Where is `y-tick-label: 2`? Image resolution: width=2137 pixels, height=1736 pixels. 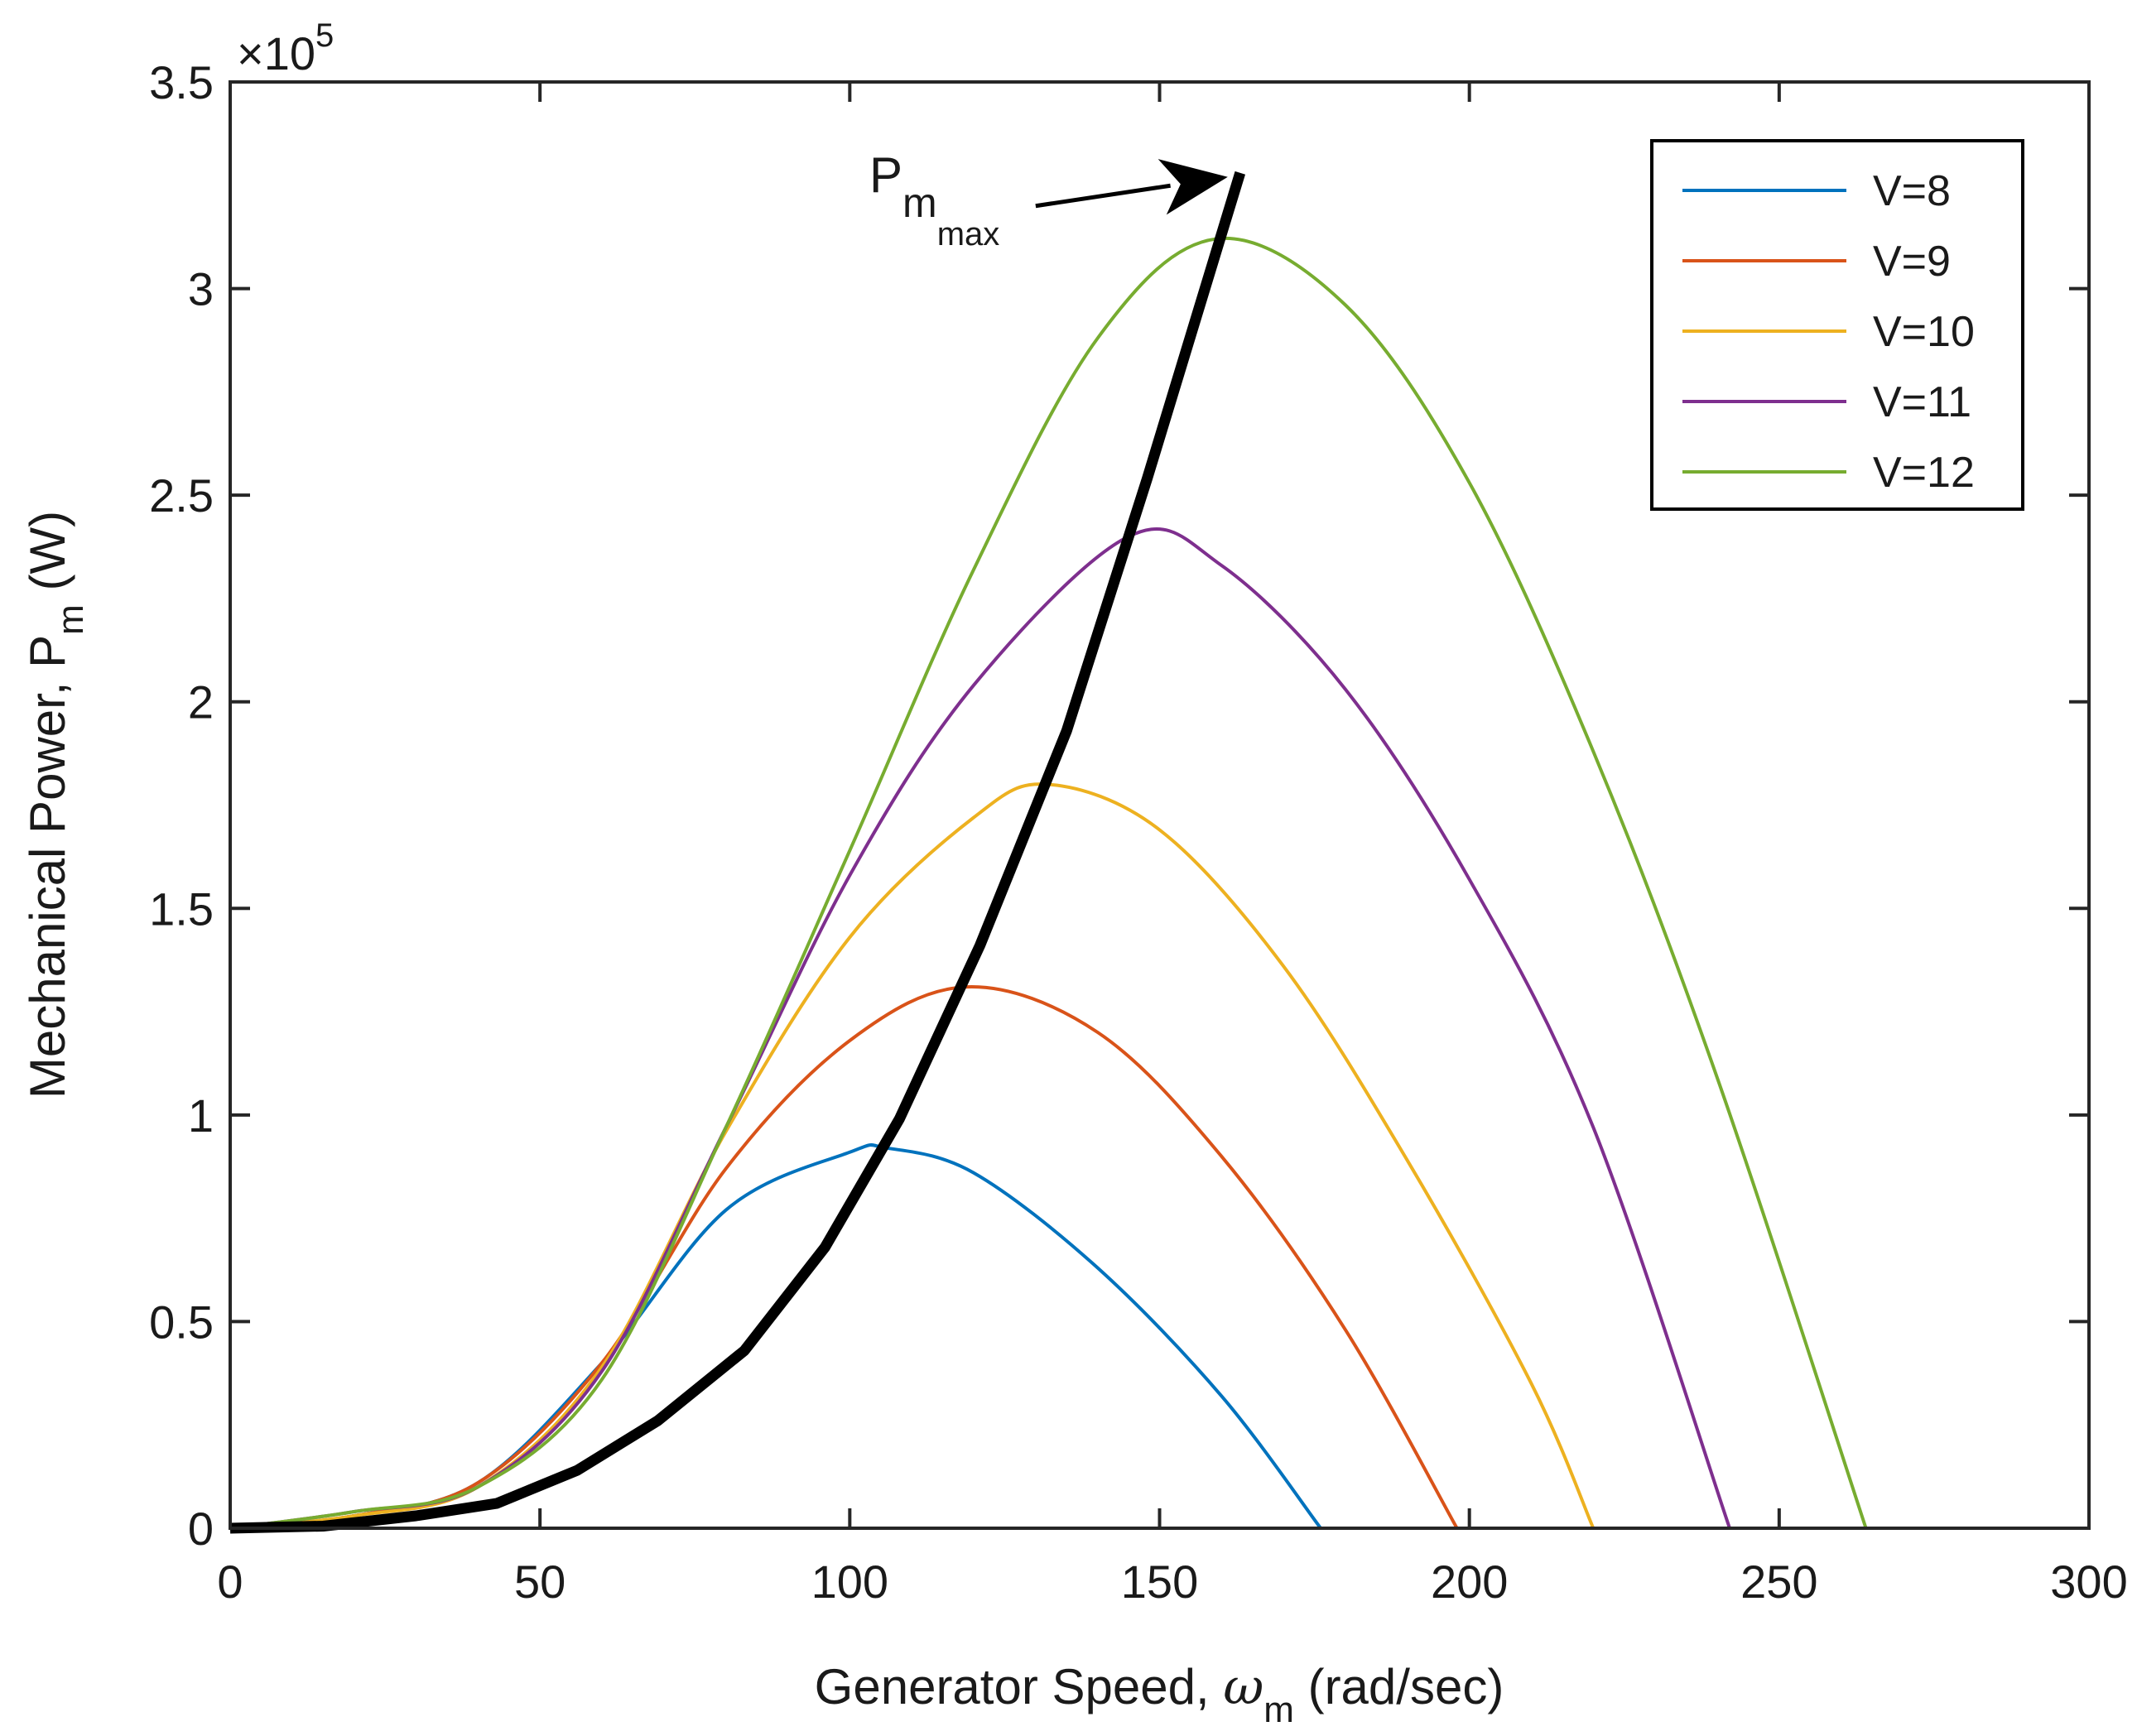
y-tick-label: 2 is located at coordinates (201, 702).